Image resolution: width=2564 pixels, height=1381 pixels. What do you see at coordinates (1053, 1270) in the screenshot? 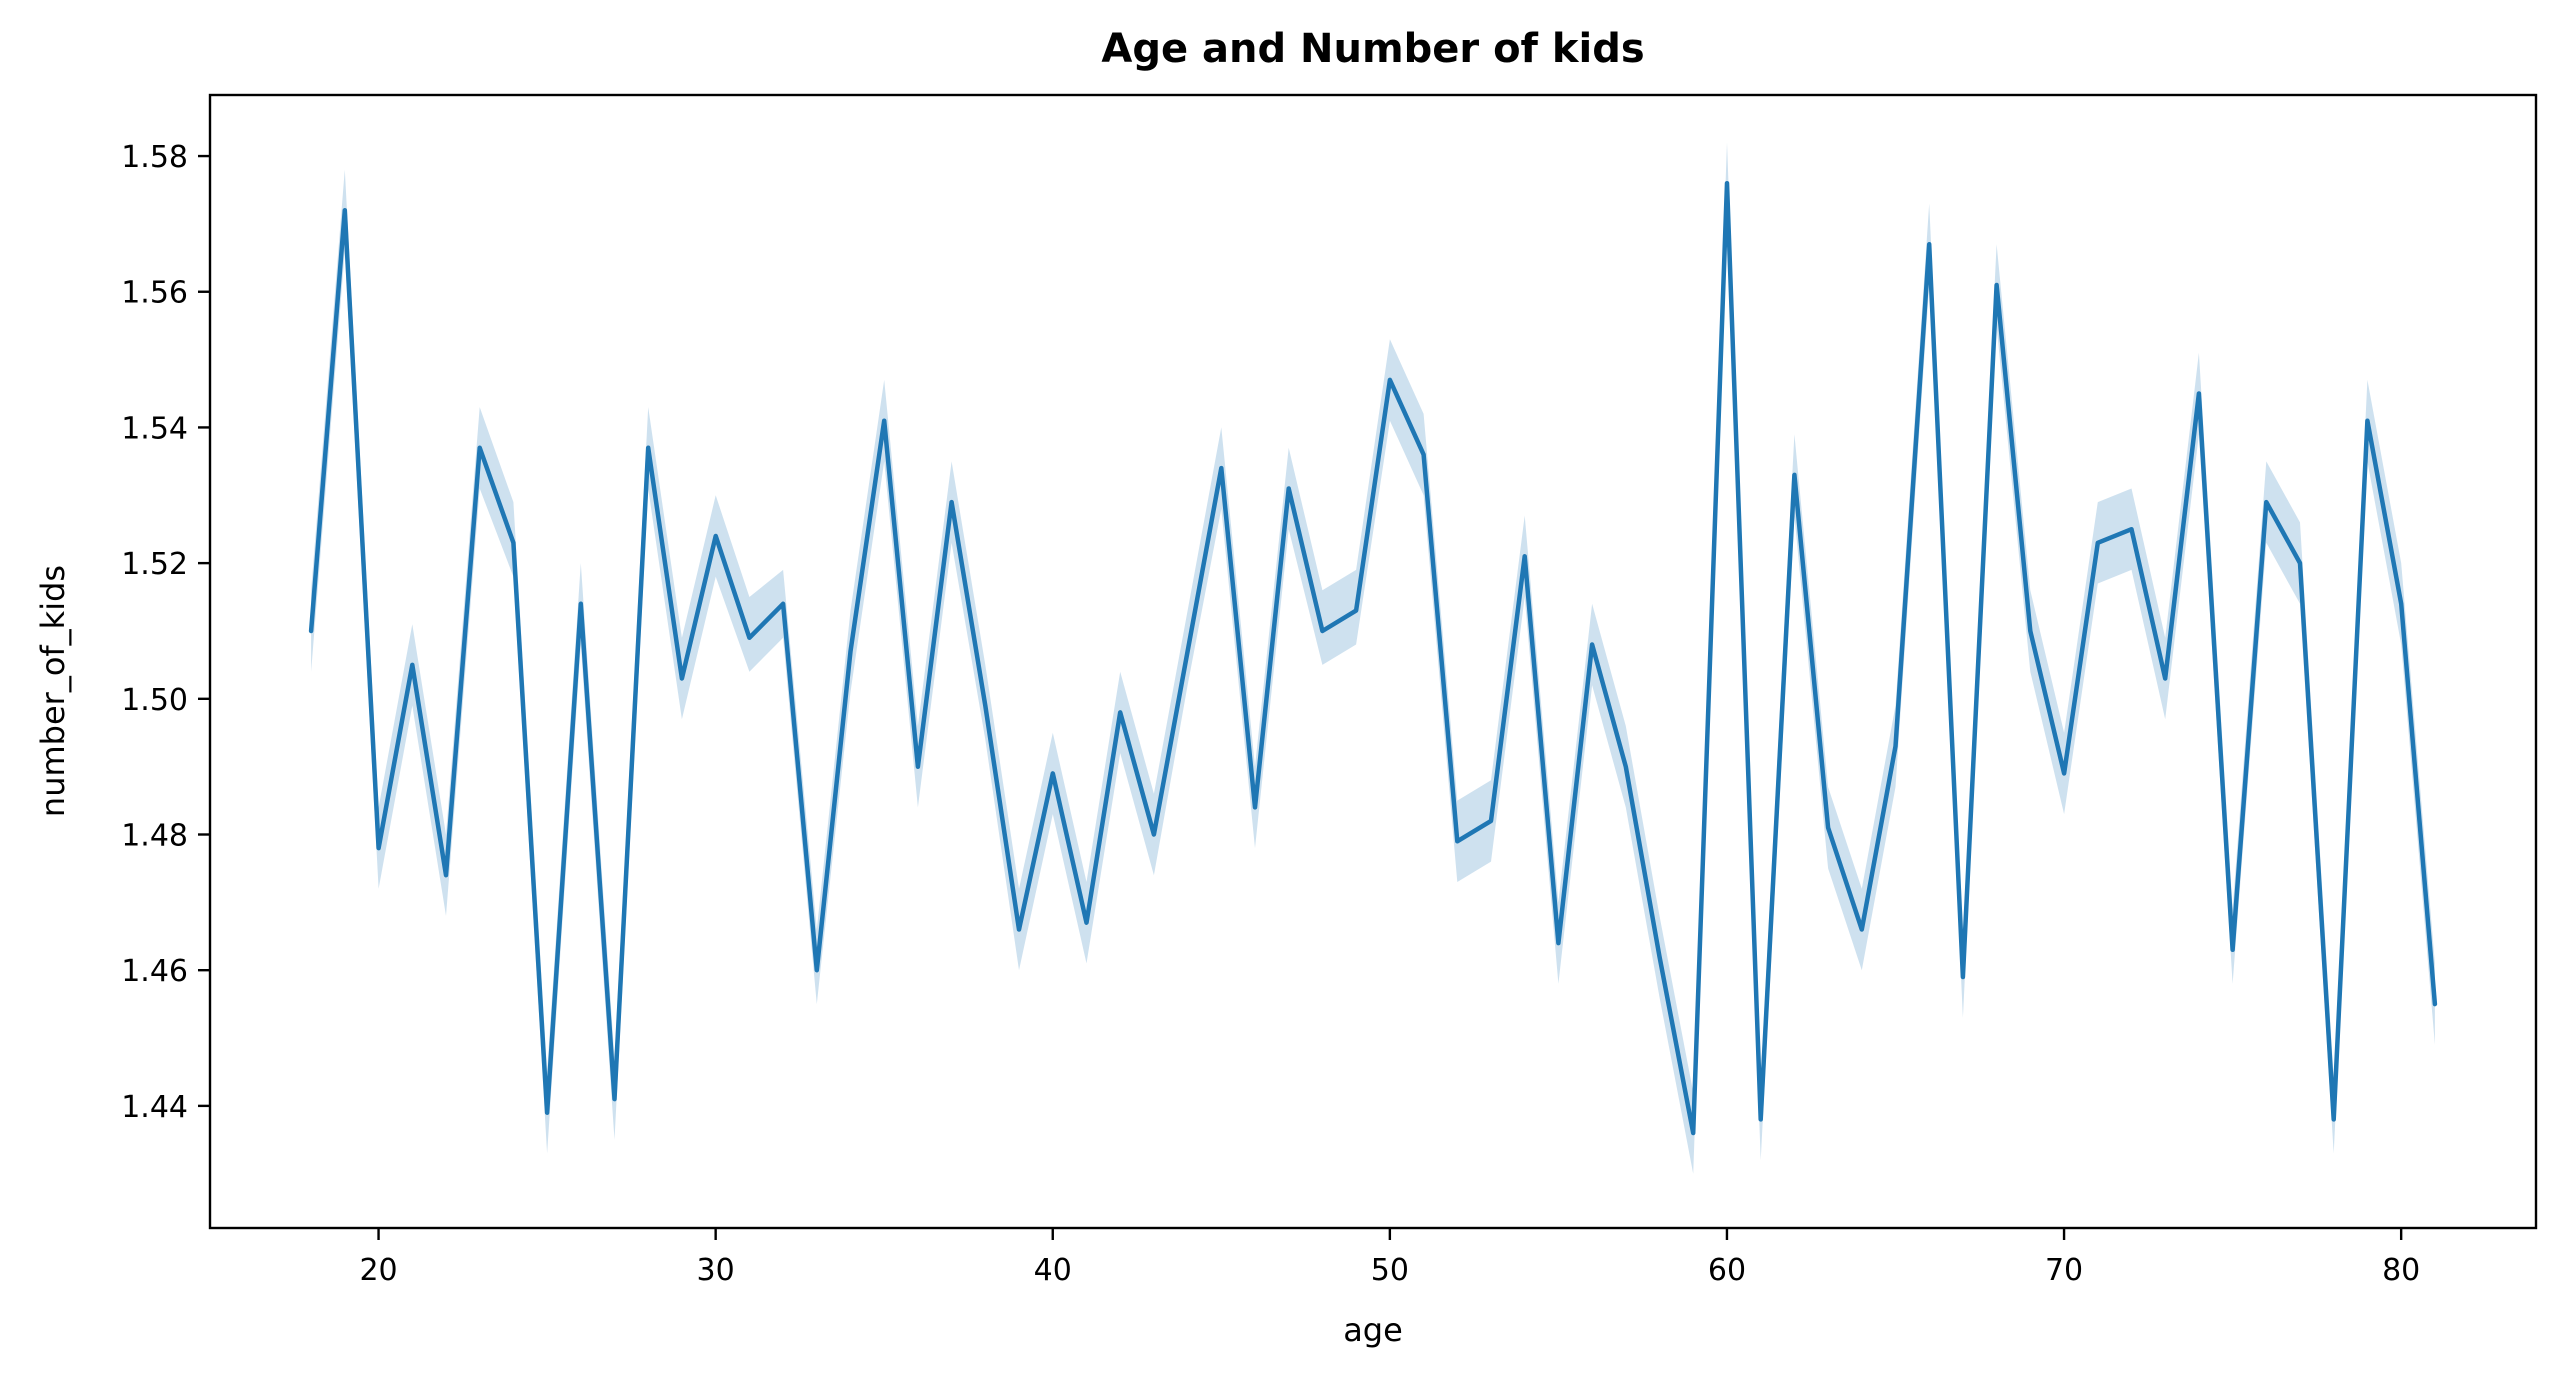
I see `x-tick-label: 40` at bounding box center [1053, 1270].